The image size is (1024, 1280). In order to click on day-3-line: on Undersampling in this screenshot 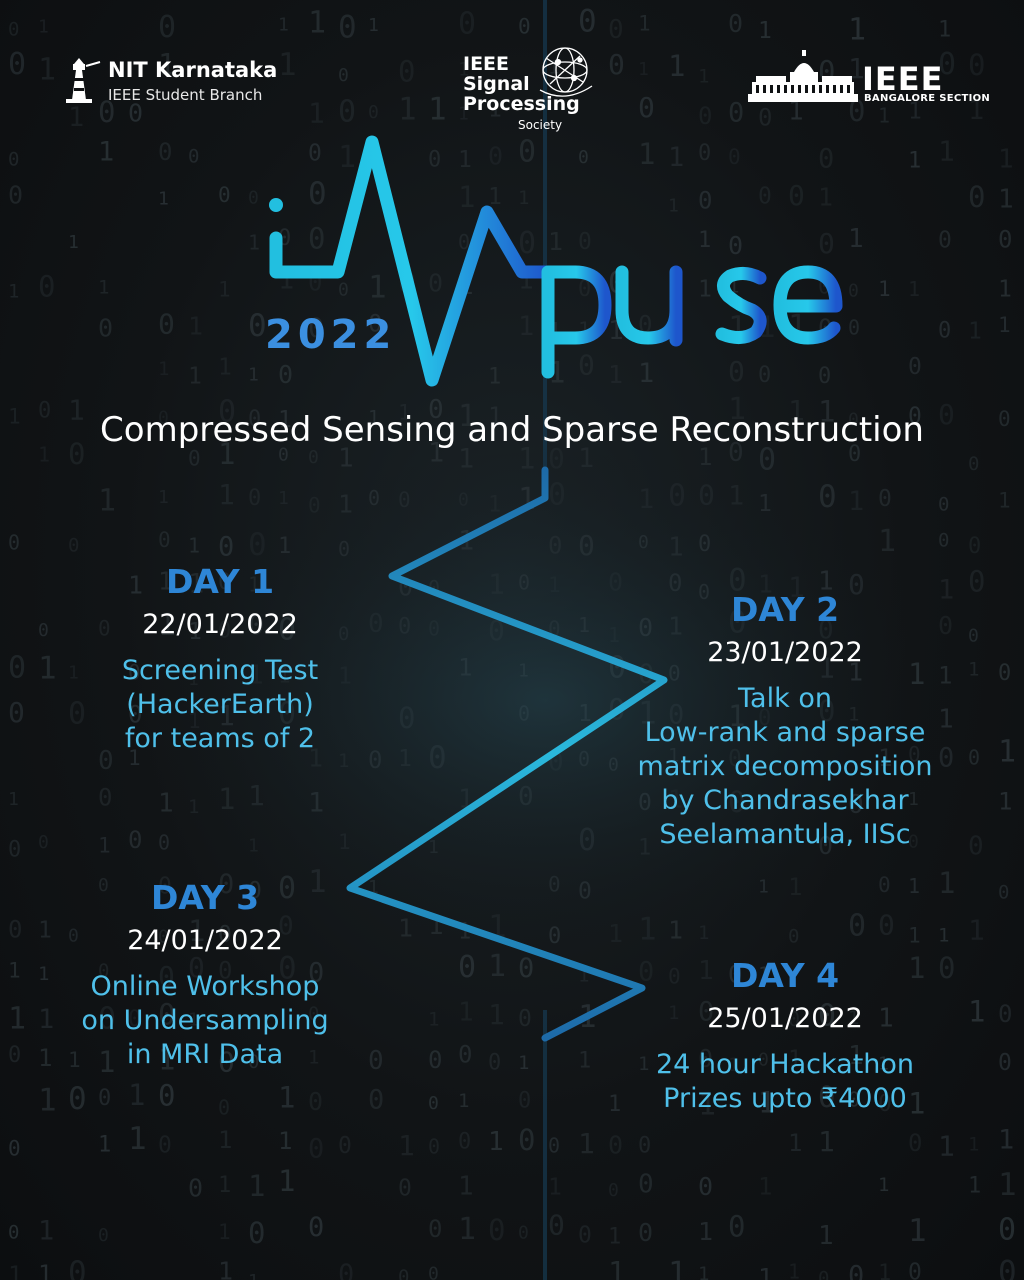, I will do `click(205, 1020)`.